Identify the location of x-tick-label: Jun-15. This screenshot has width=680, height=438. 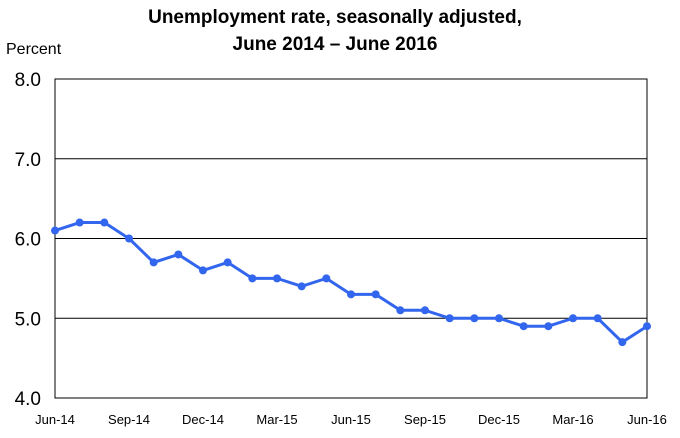
(351, 419).